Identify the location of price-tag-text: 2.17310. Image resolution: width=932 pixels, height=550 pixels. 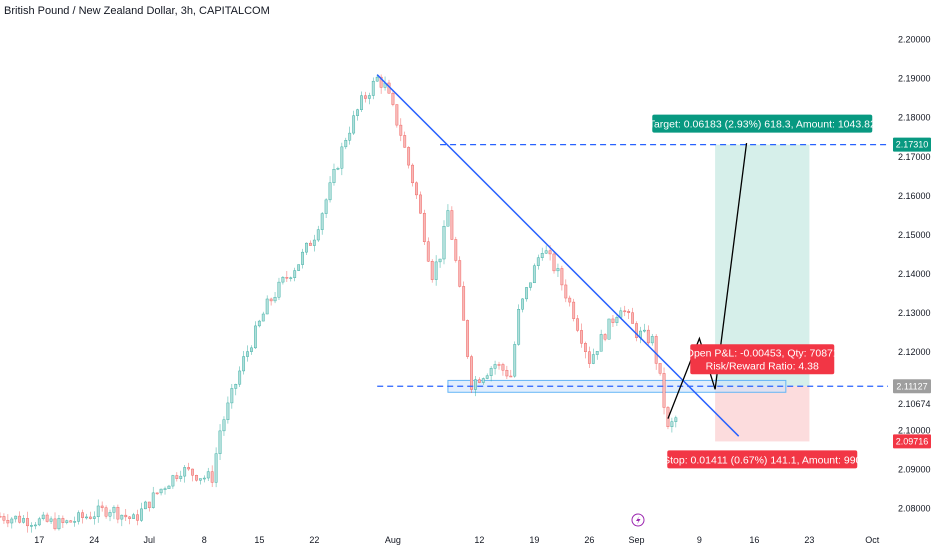
(912, 145).